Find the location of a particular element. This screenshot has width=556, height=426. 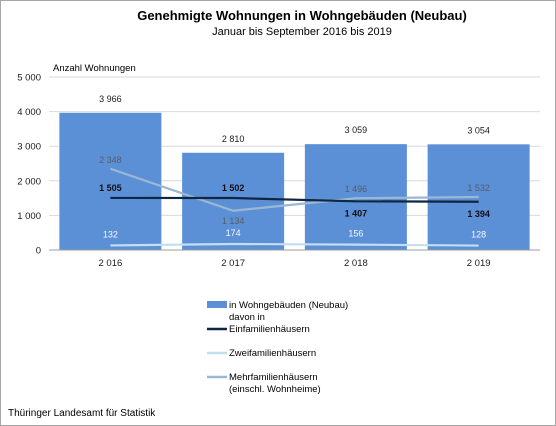

line-value-label: 1 502 is located at coordinates (233, 188).